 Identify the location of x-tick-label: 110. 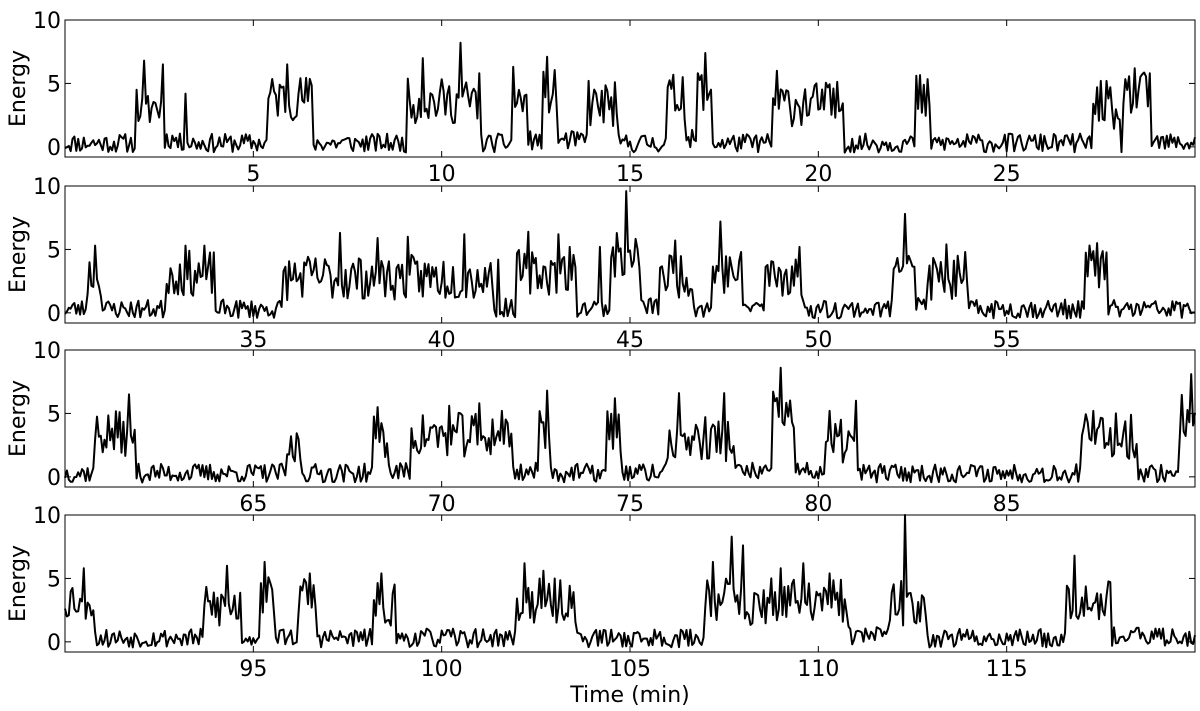
(818, 669).